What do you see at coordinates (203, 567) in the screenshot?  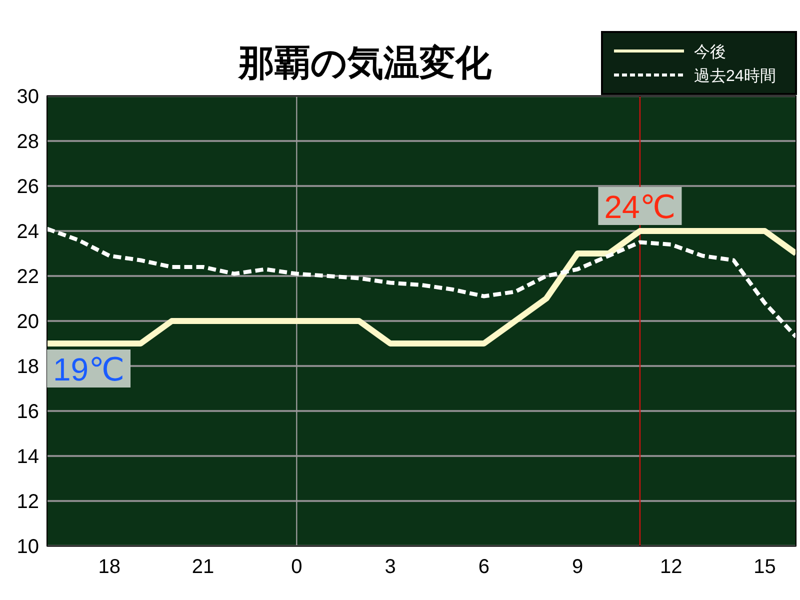 I see `x-tick-label: 21` at bounding box center [203, 567].